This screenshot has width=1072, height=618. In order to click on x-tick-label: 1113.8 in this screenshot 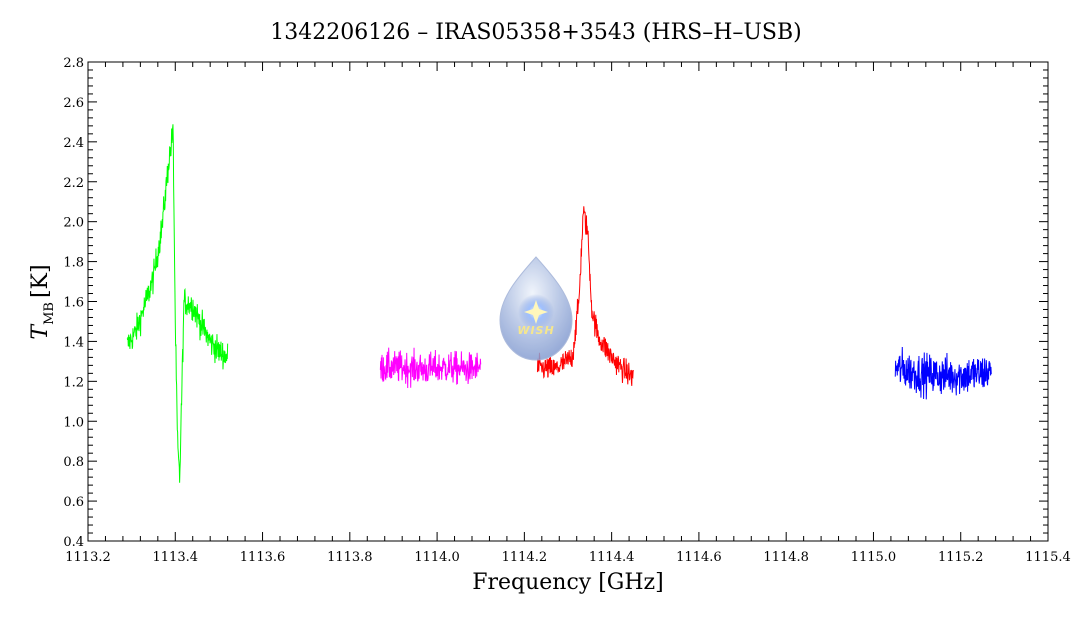, I will do `click(350, 557)`.